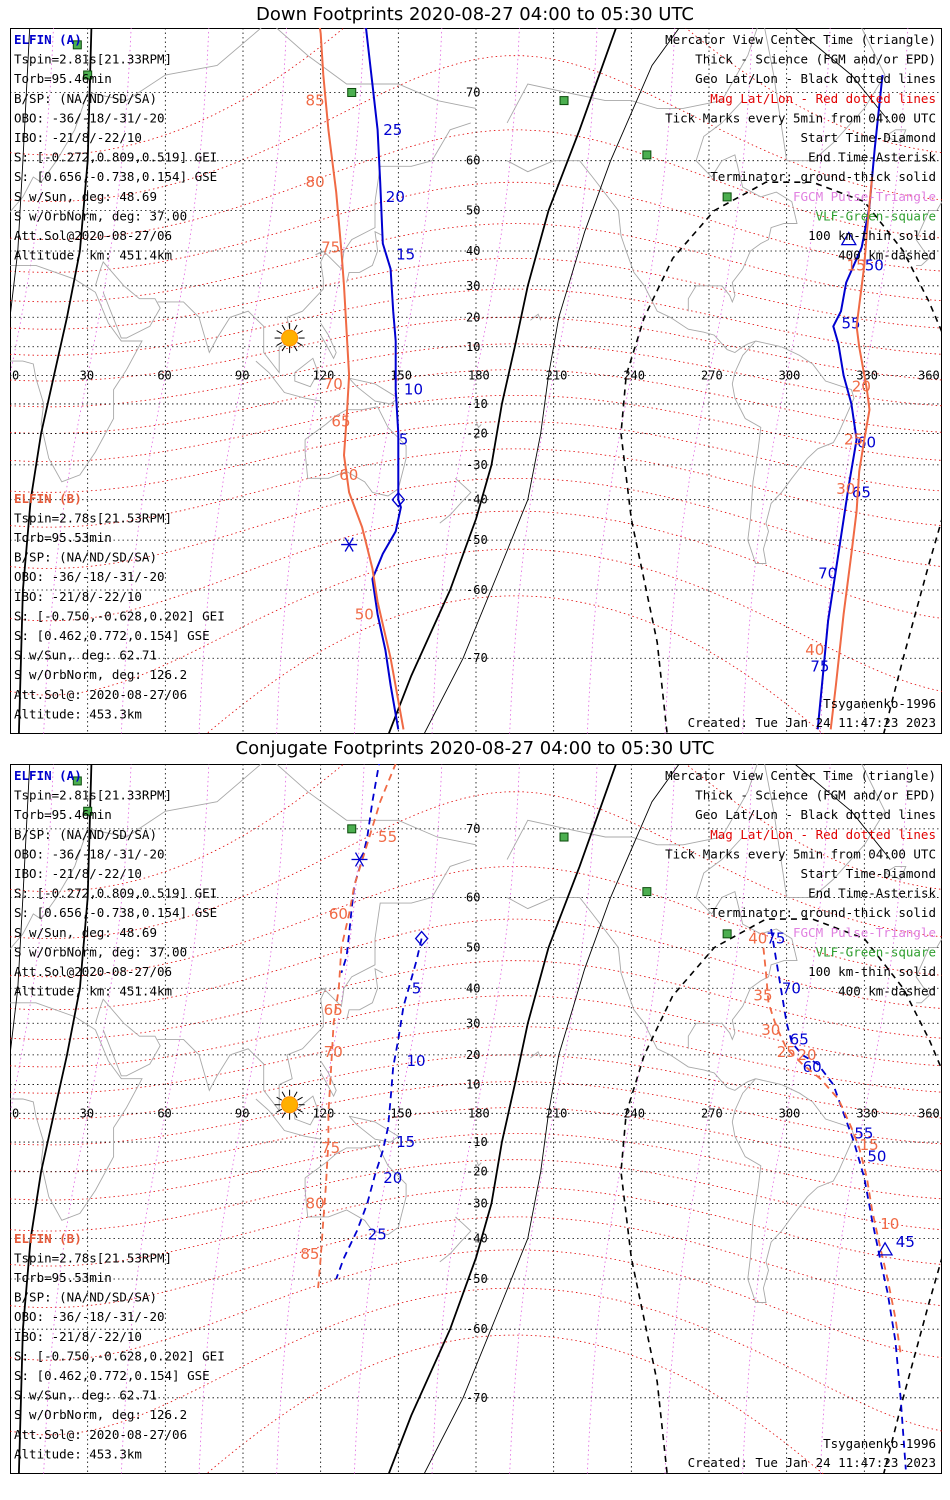 Image resolution: width=950 pixels, height=1500 pixels. What do you see at coordinates (872, 893) in the screenshot?
I see `legend-entry: End Time-Asterisk` at bounding box center [872, 893].